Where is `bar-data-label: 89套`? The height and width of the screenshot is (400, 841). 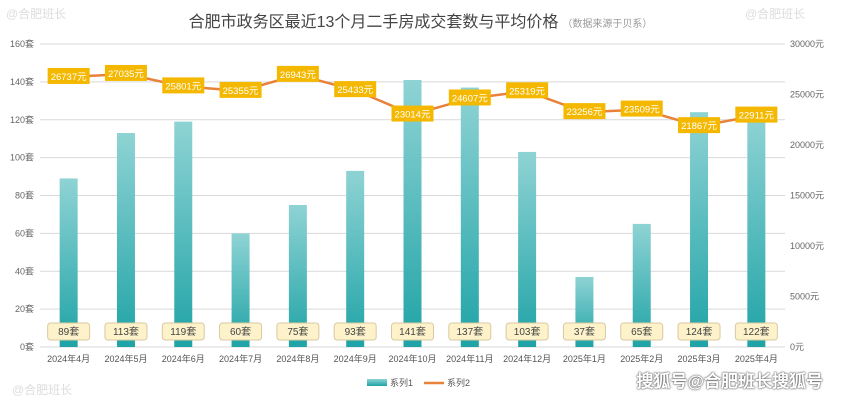 bar-data-label: 89套 is located at coordinates (68, 331).